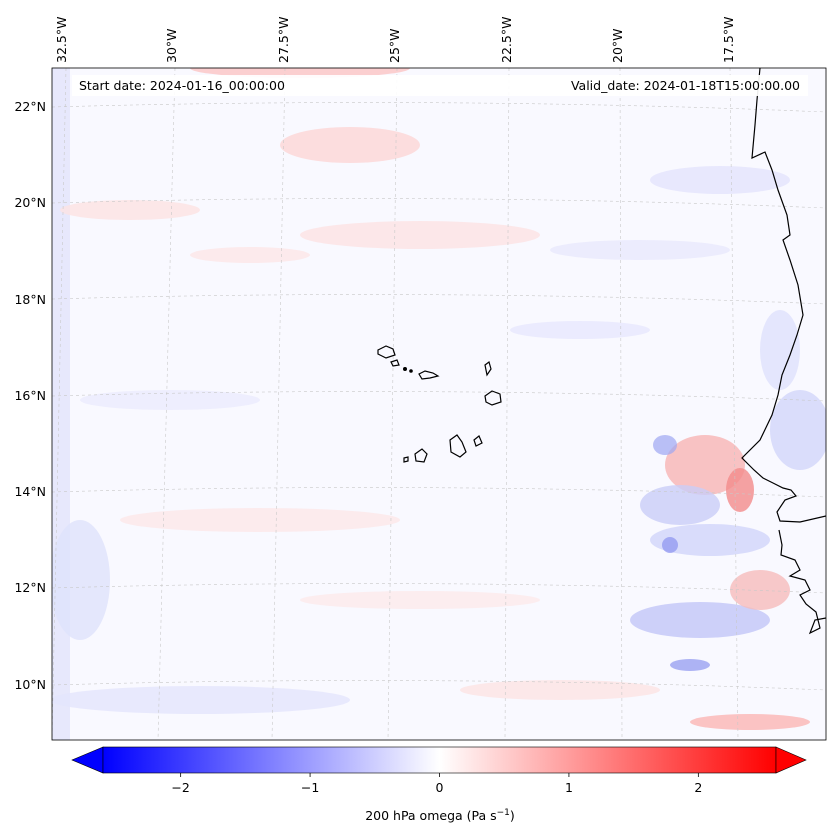 This screenshot has width=837, height=839. What do you see at coordinates (440, 815) in the screenshot?
I see `colorbar-label: 200 hPa omega (Pa s−1)` at bounding box center [440, 815].